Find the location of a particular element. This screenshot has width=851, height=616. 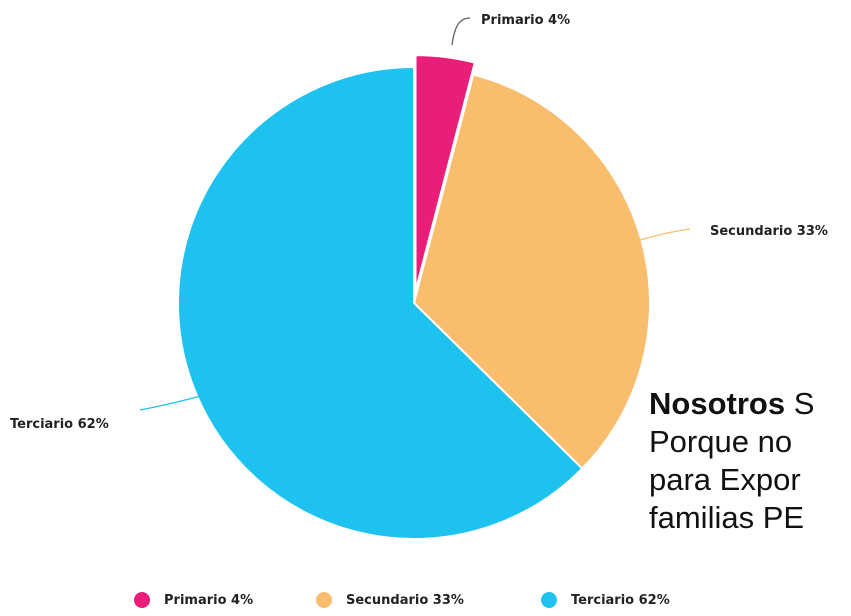

leader-line-primario is located at coordinates (461, 31).